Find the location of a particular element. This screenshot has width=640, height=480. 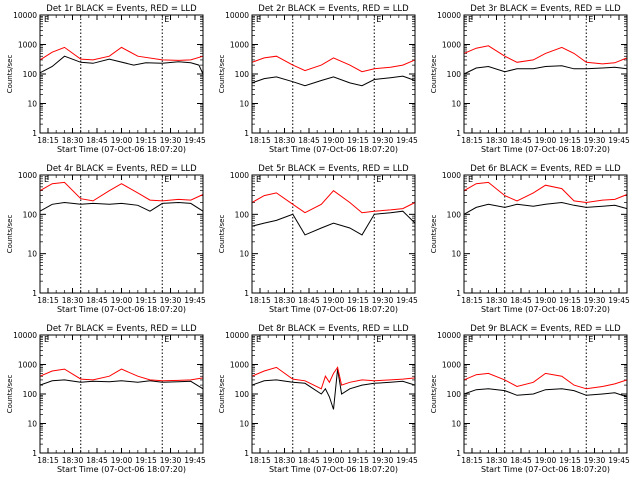

chart-title: Det 4r BLACK = Events, RED = LLD is located at coordinates (121, 169).